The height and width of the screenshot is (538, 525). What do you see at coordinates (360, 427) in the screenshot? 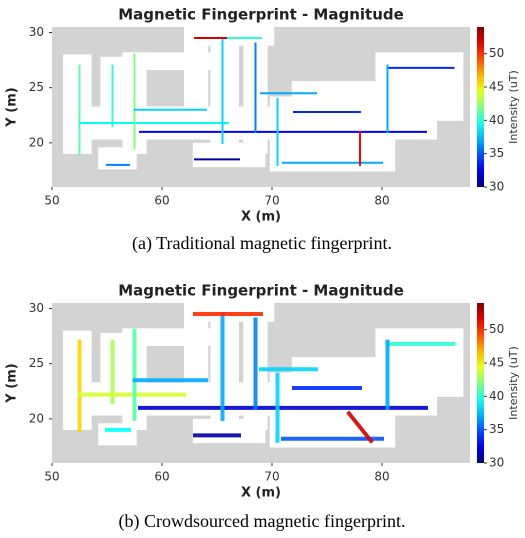
I see `trace` at bounding box center [360, 427].